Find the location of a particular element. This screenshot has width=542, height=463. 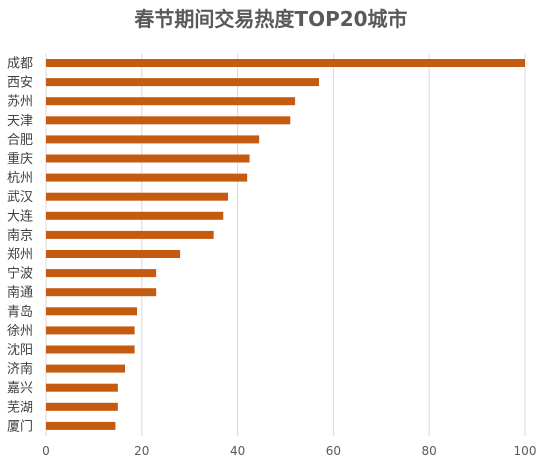

category-label: 武汉 is located at coordinates (20, 197).